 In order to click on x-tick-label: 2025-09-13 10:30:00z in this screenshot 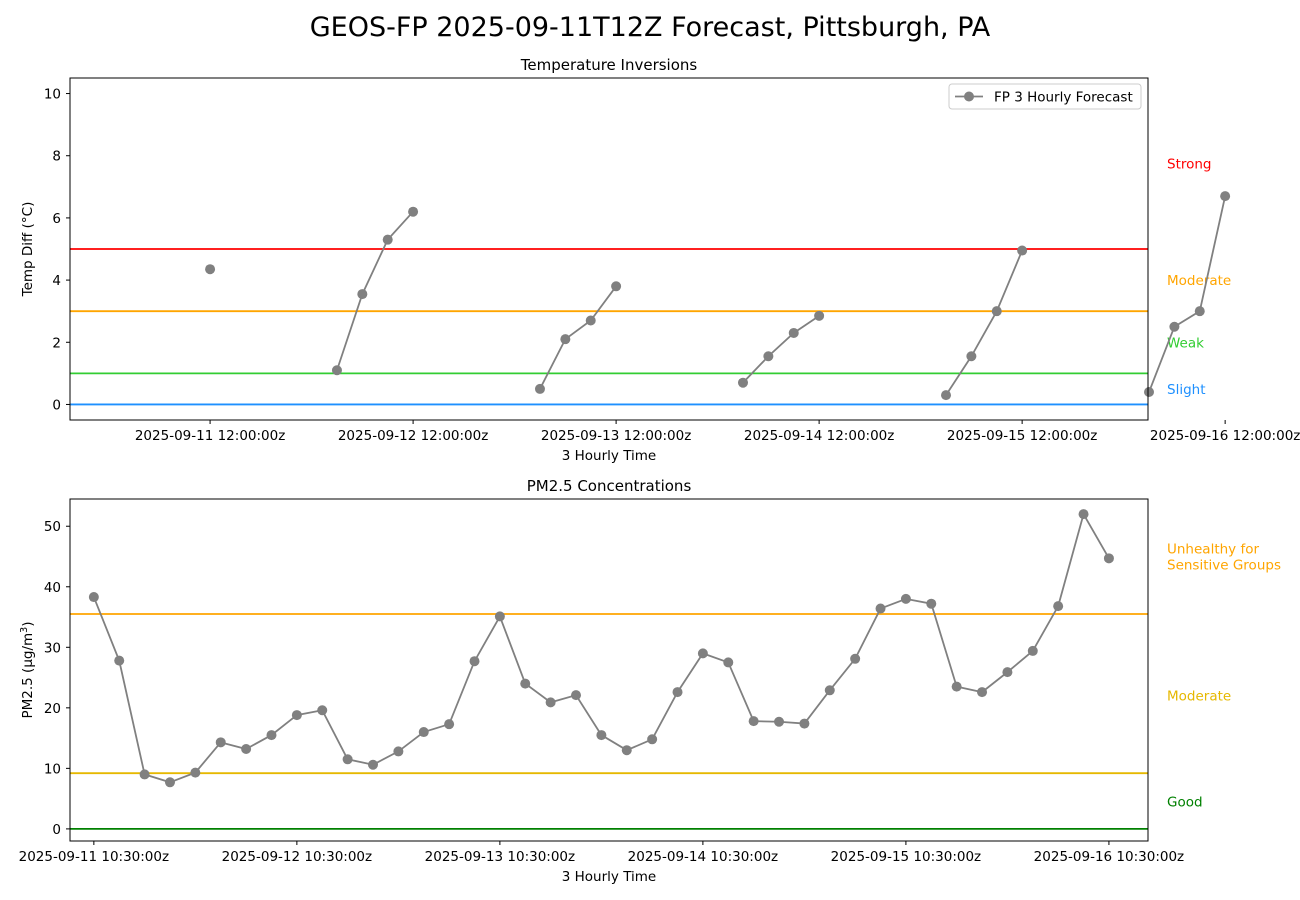, I will do `click(500, 857)`.